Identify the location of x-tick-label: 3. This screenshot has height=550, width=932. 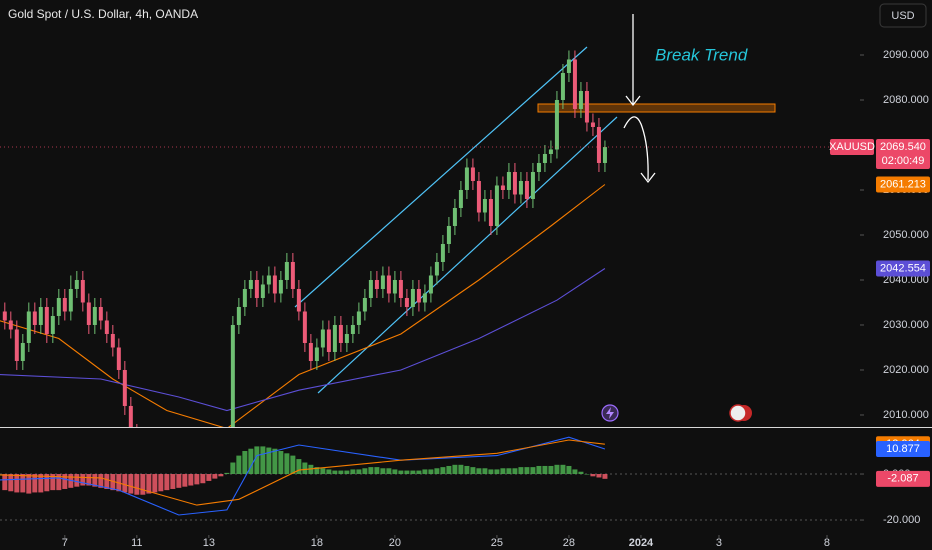
(719, 543).